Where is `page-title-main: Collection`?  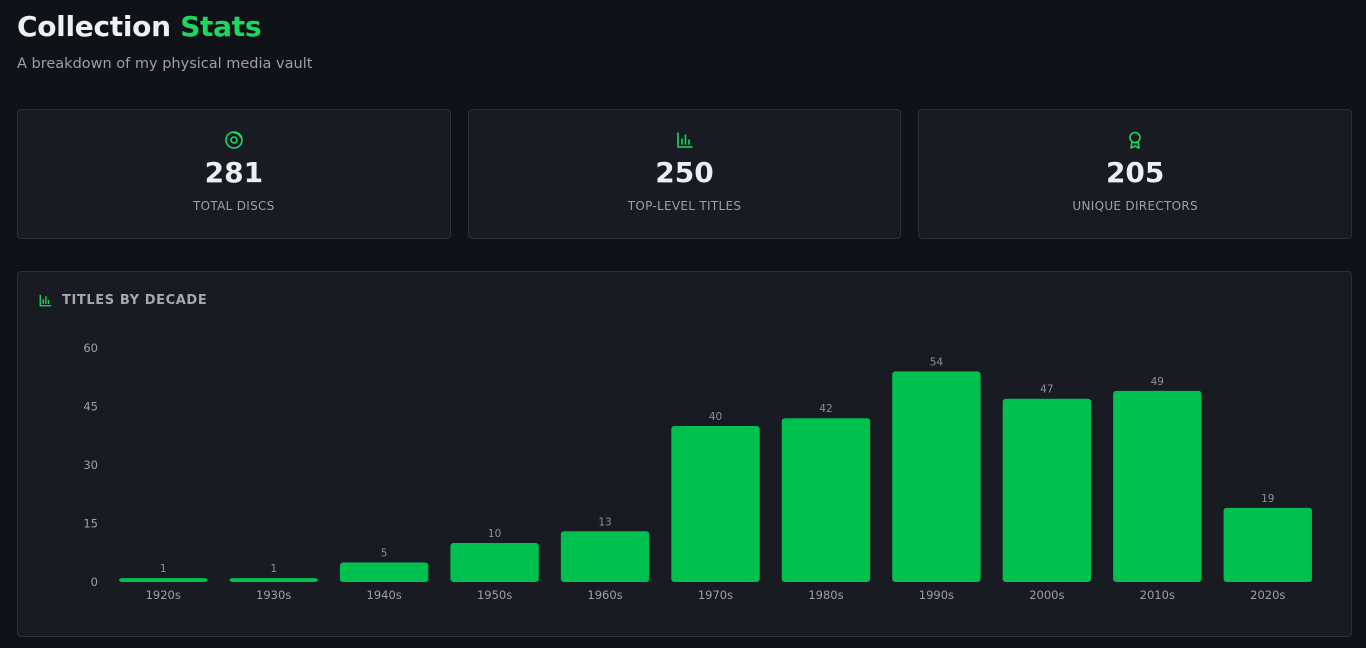
page-title-main: Collection is located at coordinates (94, 26).